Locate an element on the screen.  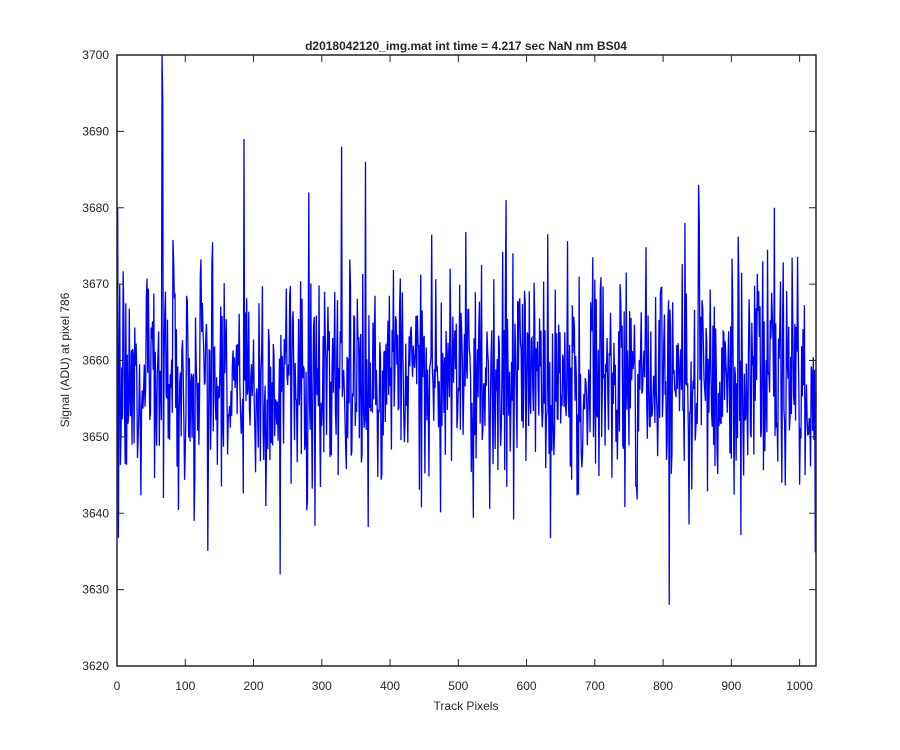
y-tick-label: 3680 is located at coordinates (95, 208).